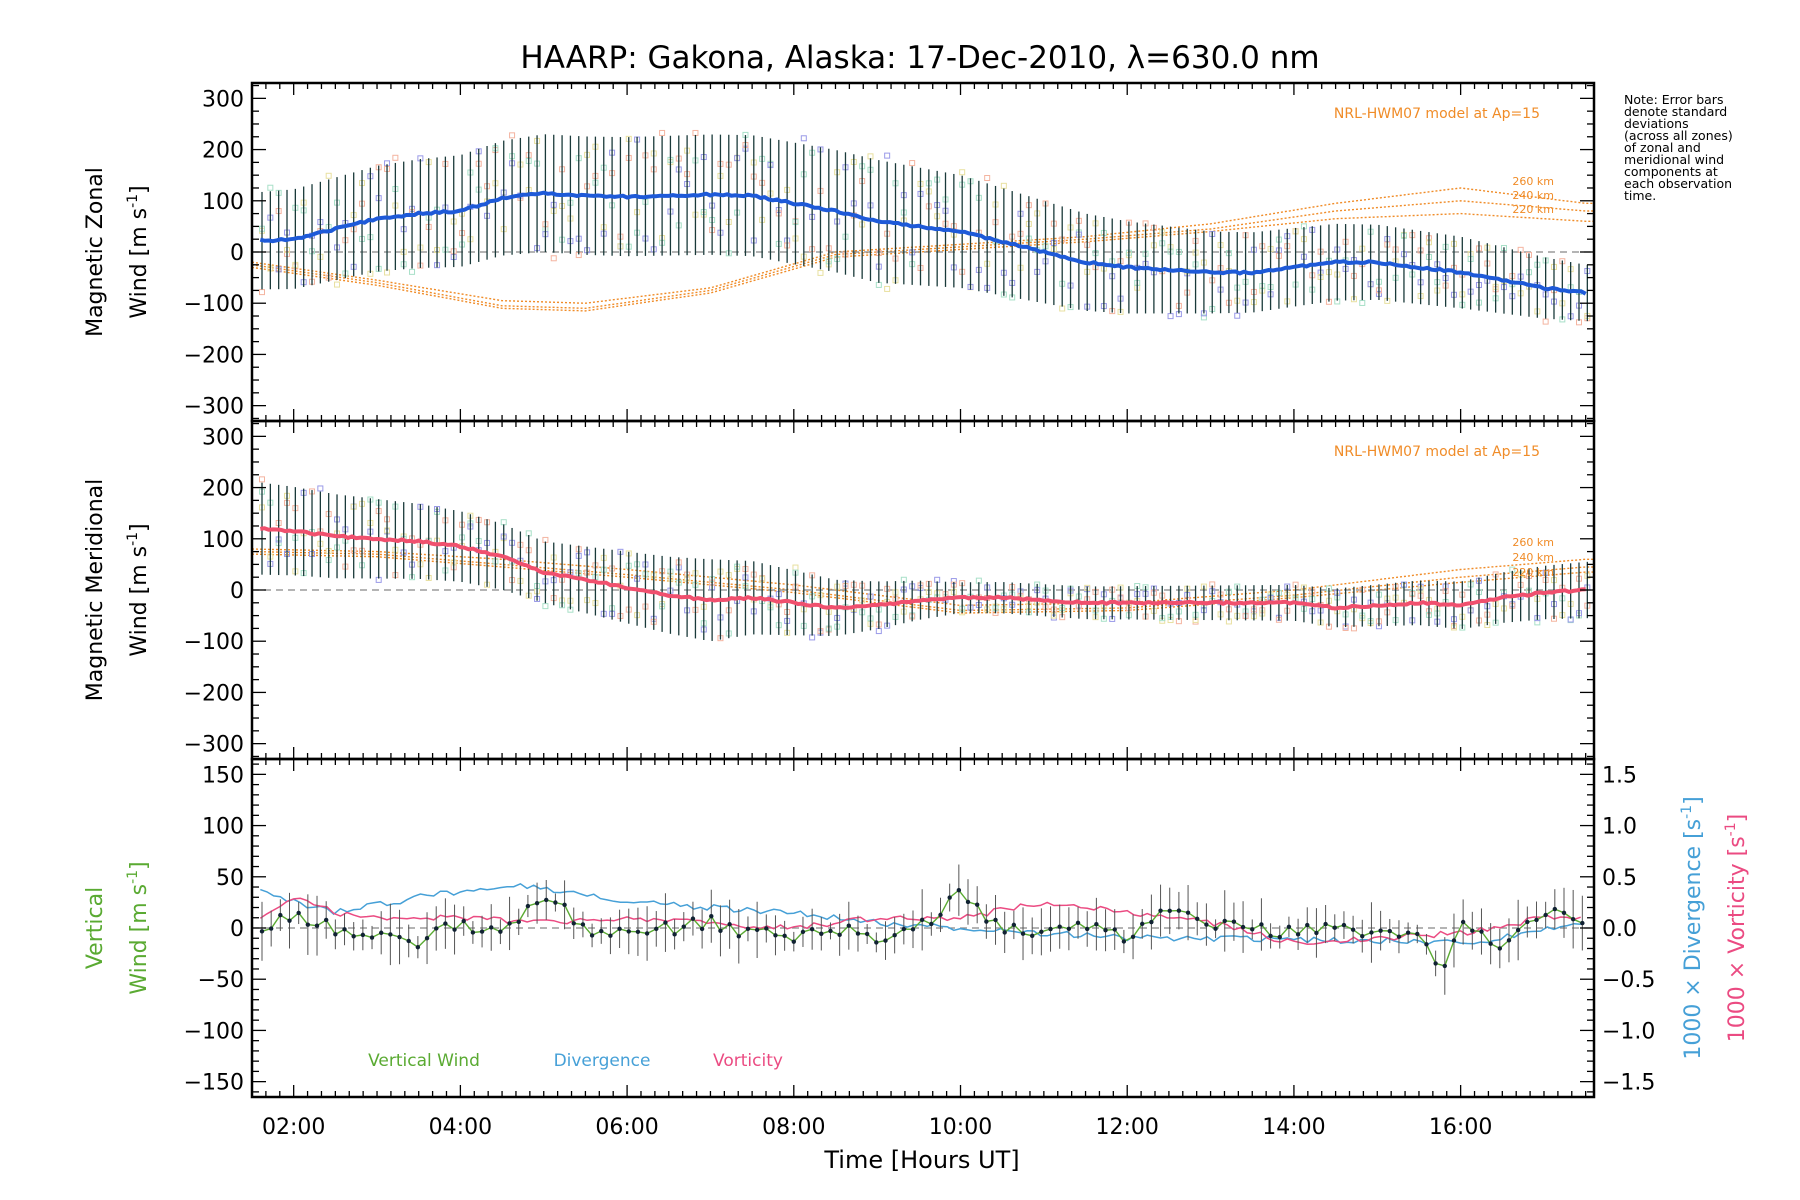  I want to click on zonal-label-240: 240 km, so click(1533, 195).